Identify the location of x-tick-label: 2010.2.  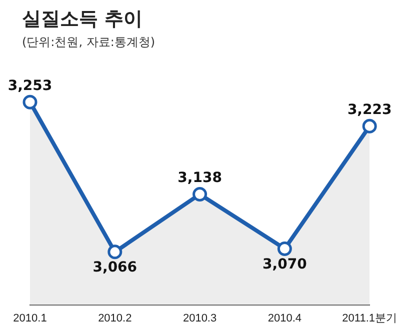
(115, 318).